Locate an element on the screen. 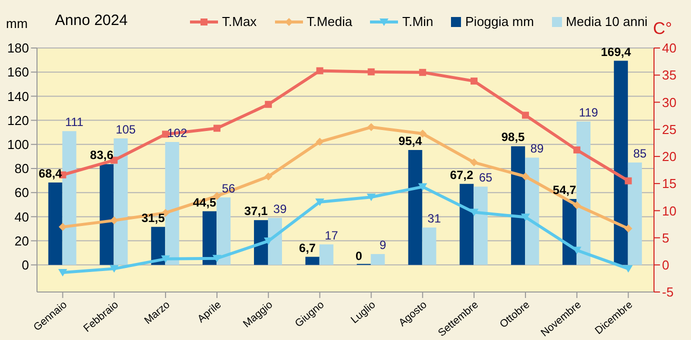 The height and width of the screenshot is (340, 691). chart-title: Anno 2024 is located at coordinates (91, 20).